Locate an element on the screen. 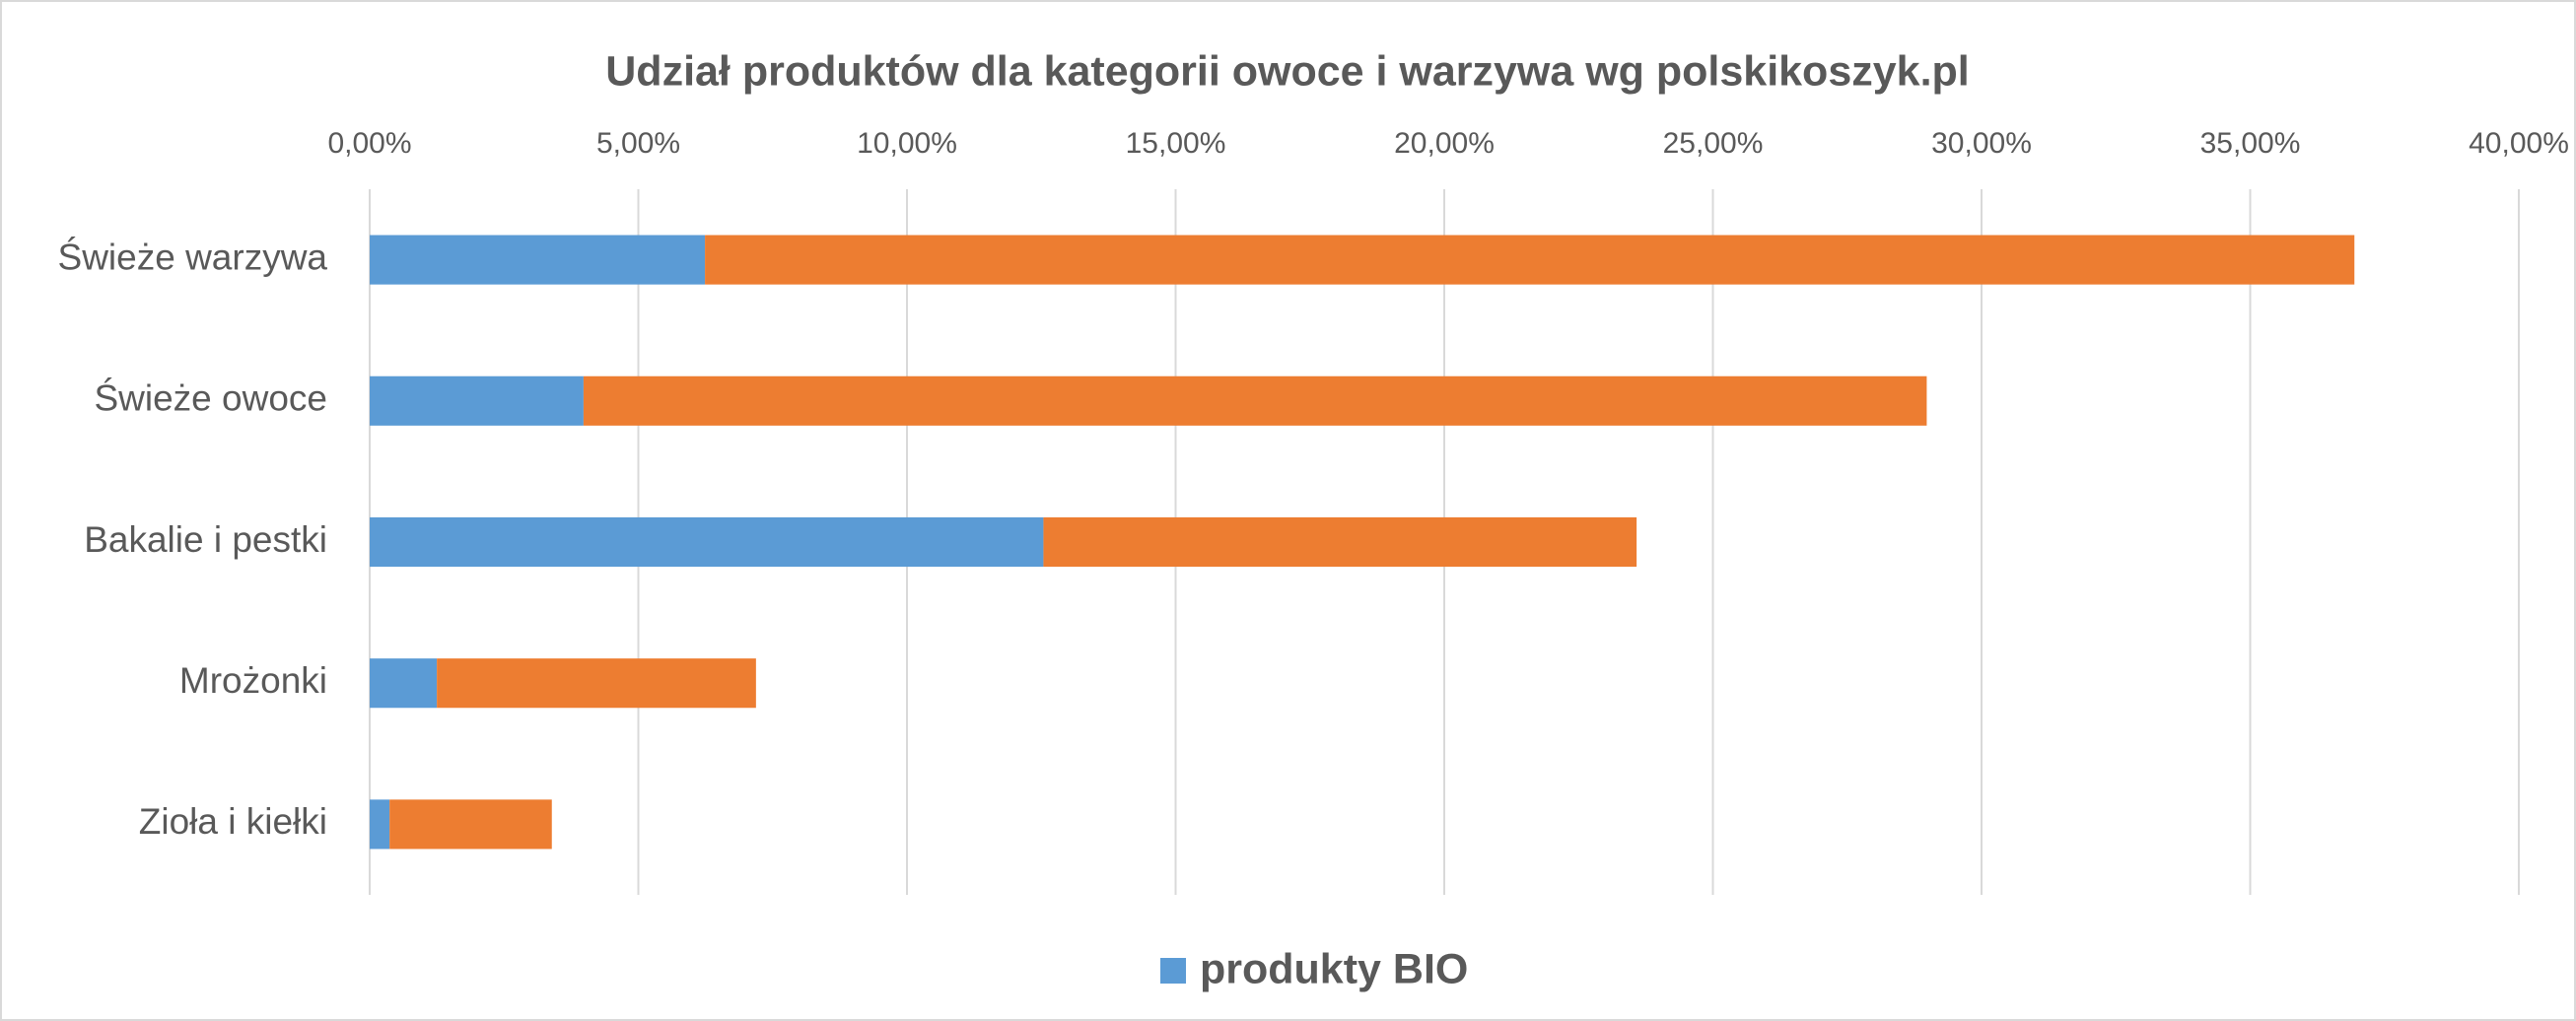 The width and height of the screenshot is (2576, 1021). x-tick-label: 35,00% is located at coordinates (2251, 143).